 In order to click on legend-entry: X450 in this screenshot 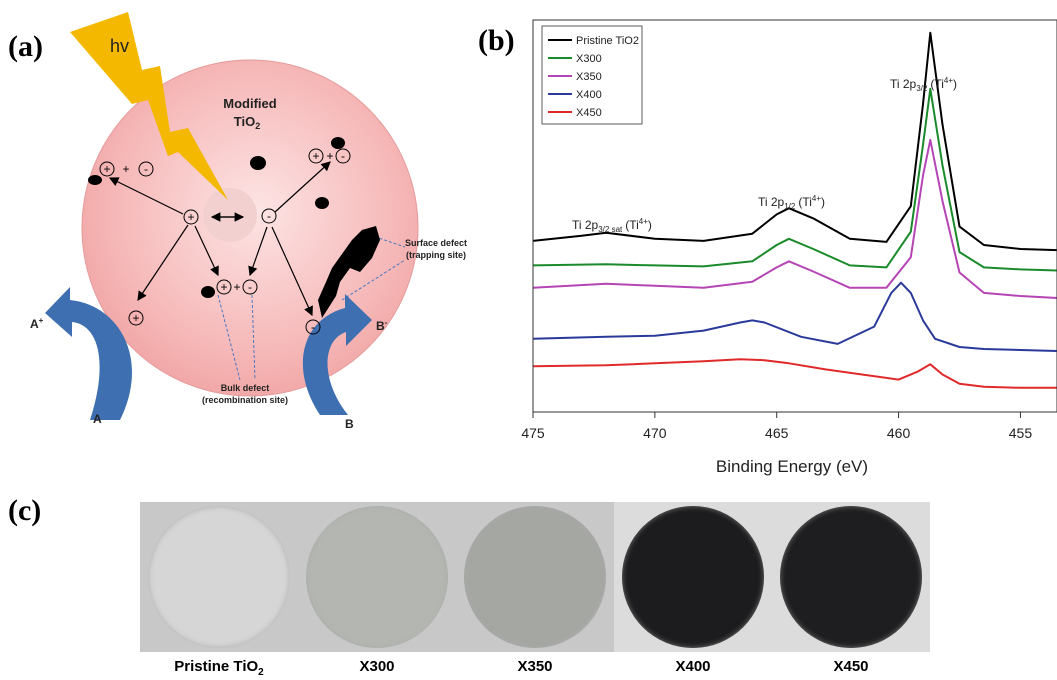, I will do `click(589, 113)`.